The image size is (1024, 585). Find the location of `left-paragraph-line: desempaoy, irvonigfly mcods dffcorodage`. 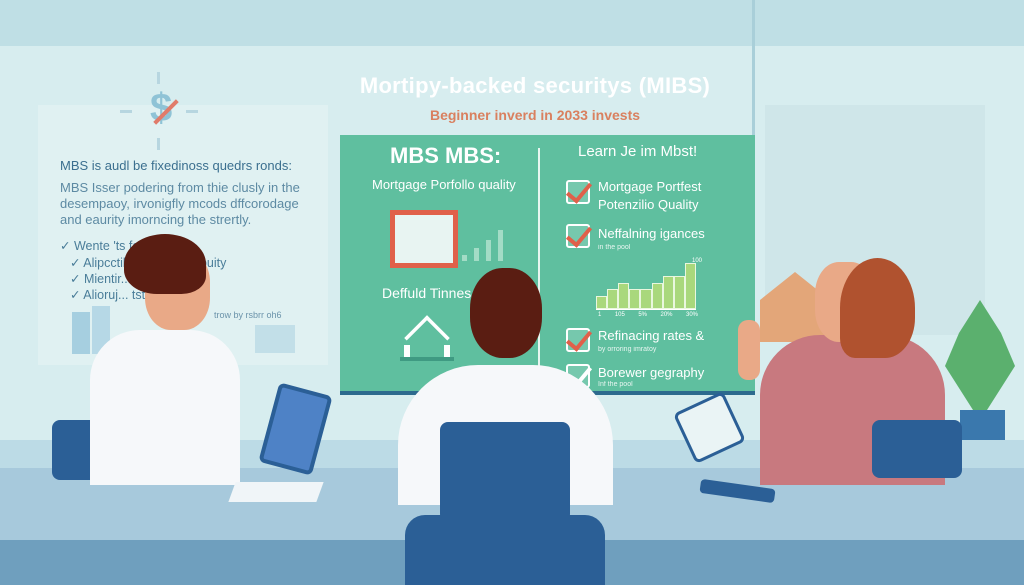

left-paragraph-line: desempaoy, irvonigfly mcods dffcorodage is located at coordinates (179, 203).